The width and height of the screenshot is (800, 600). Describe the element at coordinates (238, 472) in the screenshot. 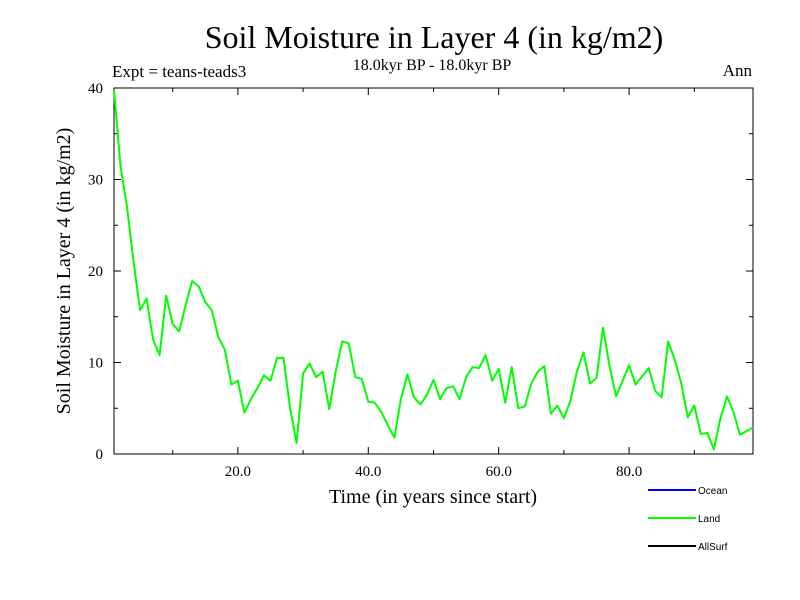

I see `x-tick-label-20.0: 20.0` at that location.